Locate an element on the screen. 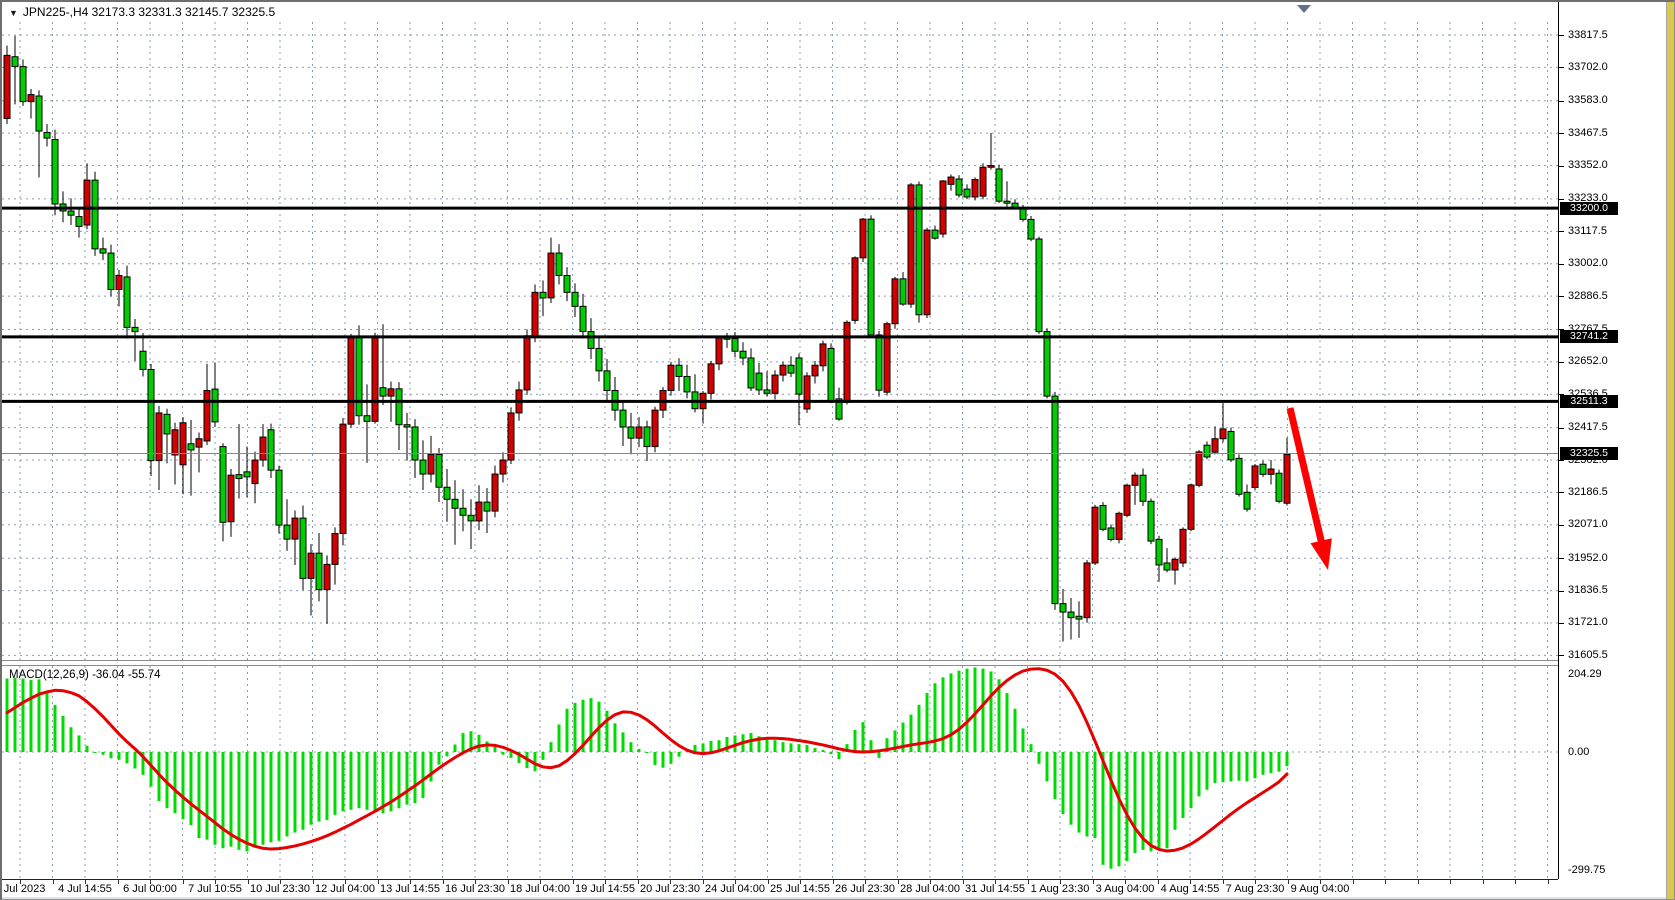 The image size is (1675, 900). time-axis-label: 26 Jul 23:30 is located at coordinates (865, 889).